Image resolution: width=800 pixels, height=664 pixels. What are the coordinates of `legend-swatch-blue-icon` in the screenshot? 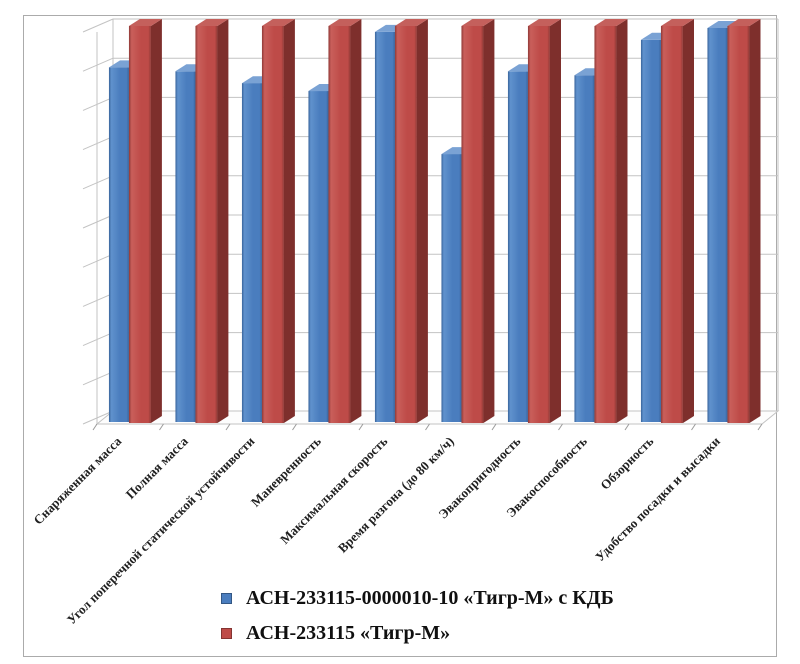 It's located at (226, 598).